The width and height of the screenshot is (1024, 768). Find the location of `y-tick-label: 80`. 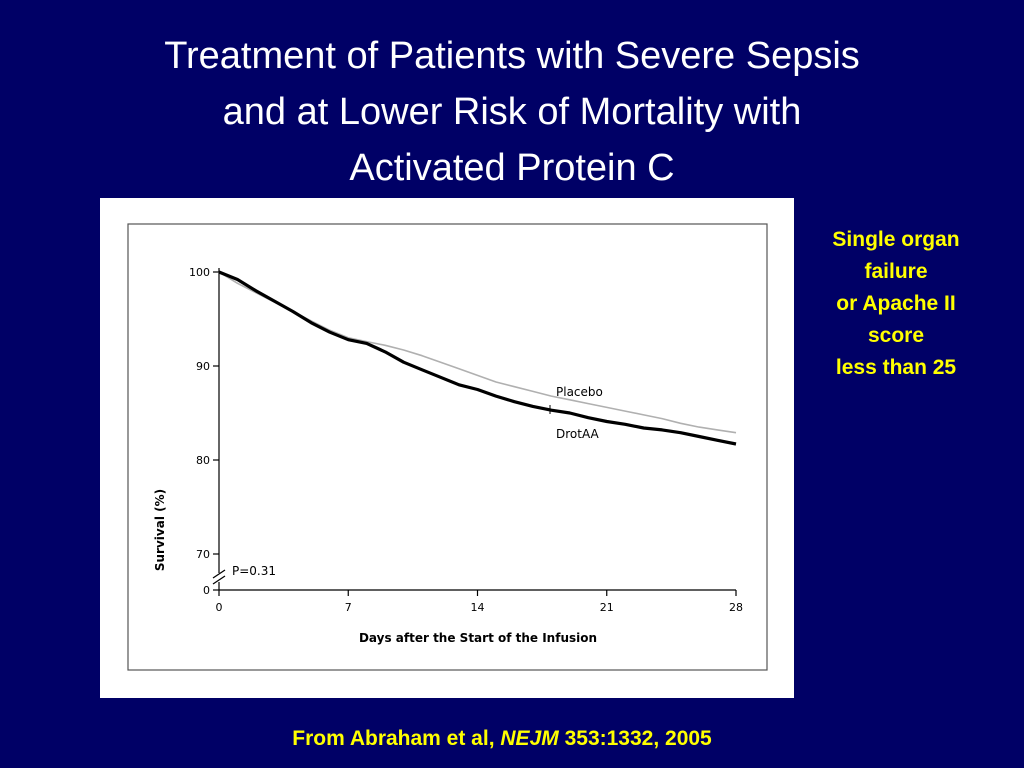

y-tick-label: 80 is located at coordinates (203, 460).